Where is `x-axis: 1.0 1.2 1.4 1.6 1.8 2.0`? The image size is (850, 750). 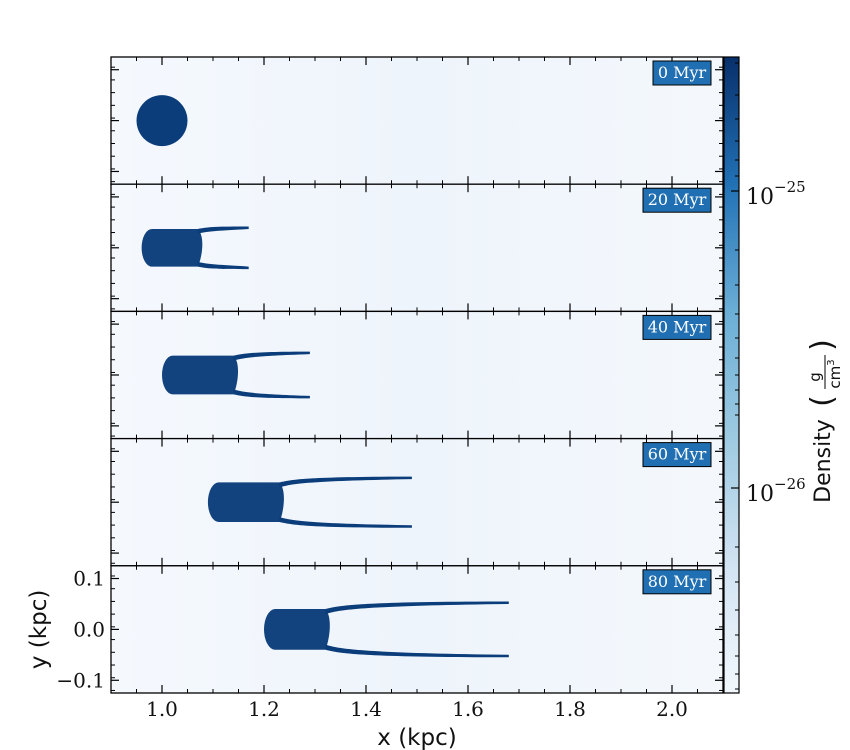 x-axis: 1.0 1.2 1.4 1.6 1.8 2.0 is located at coordinates (417, 709).